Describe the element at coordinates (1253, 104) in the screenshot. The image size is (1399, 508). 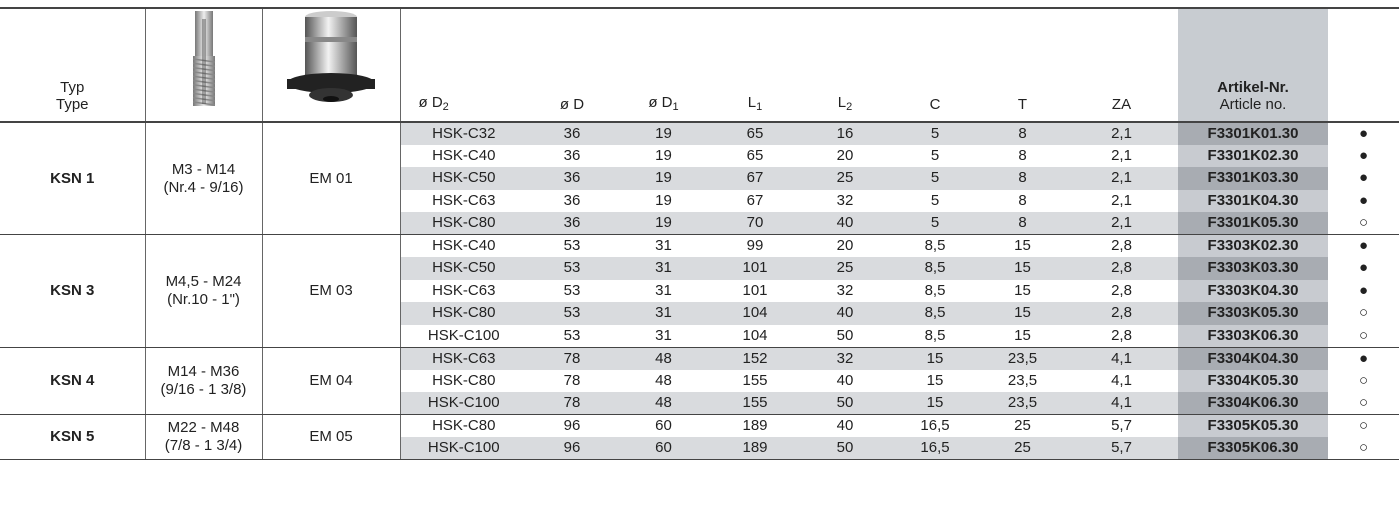
I see `header-article-en: Article no.` at that location.